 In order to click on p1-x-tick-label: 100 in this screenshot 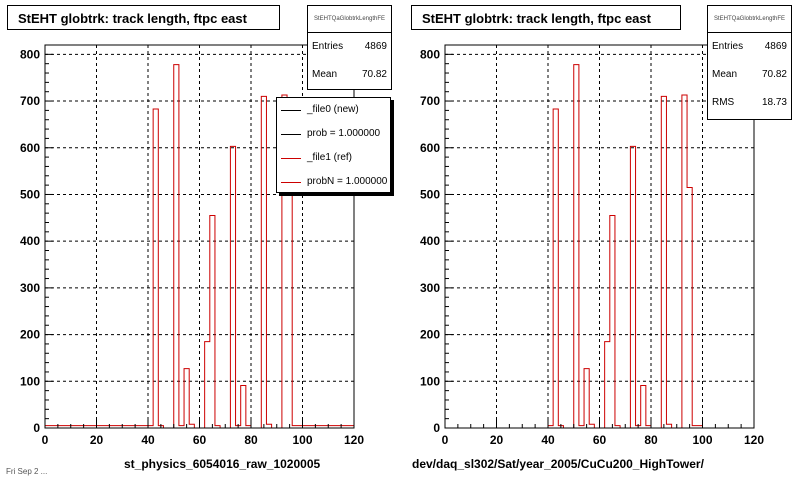, I will do `click(702, 440)`.